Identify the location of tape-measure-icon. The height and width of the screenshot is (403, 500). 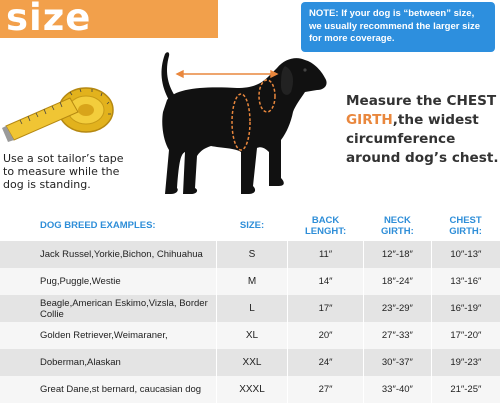
(58, 114).